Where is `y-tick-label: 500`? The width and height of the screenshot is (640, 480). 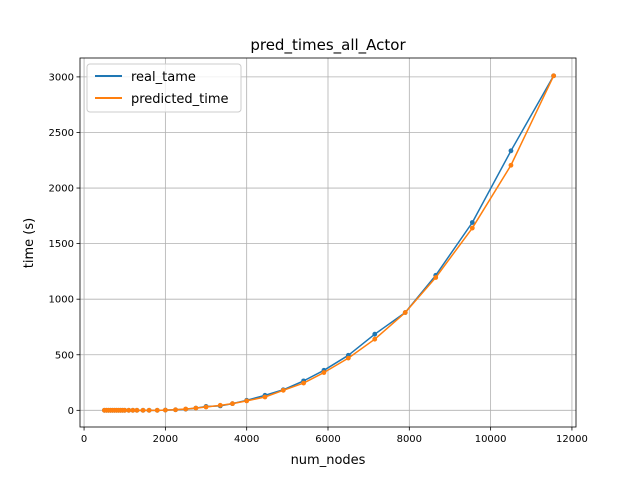
y-tick-label: 500 is located at coordinates (64, 355).